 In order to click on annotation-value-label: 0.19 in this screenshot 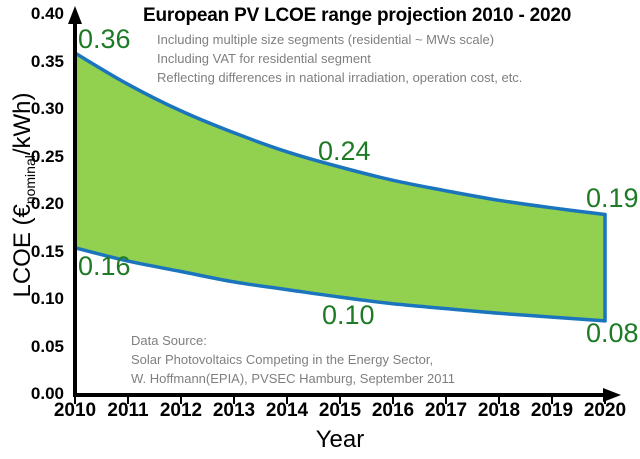, I will do `click(612, 197)`.